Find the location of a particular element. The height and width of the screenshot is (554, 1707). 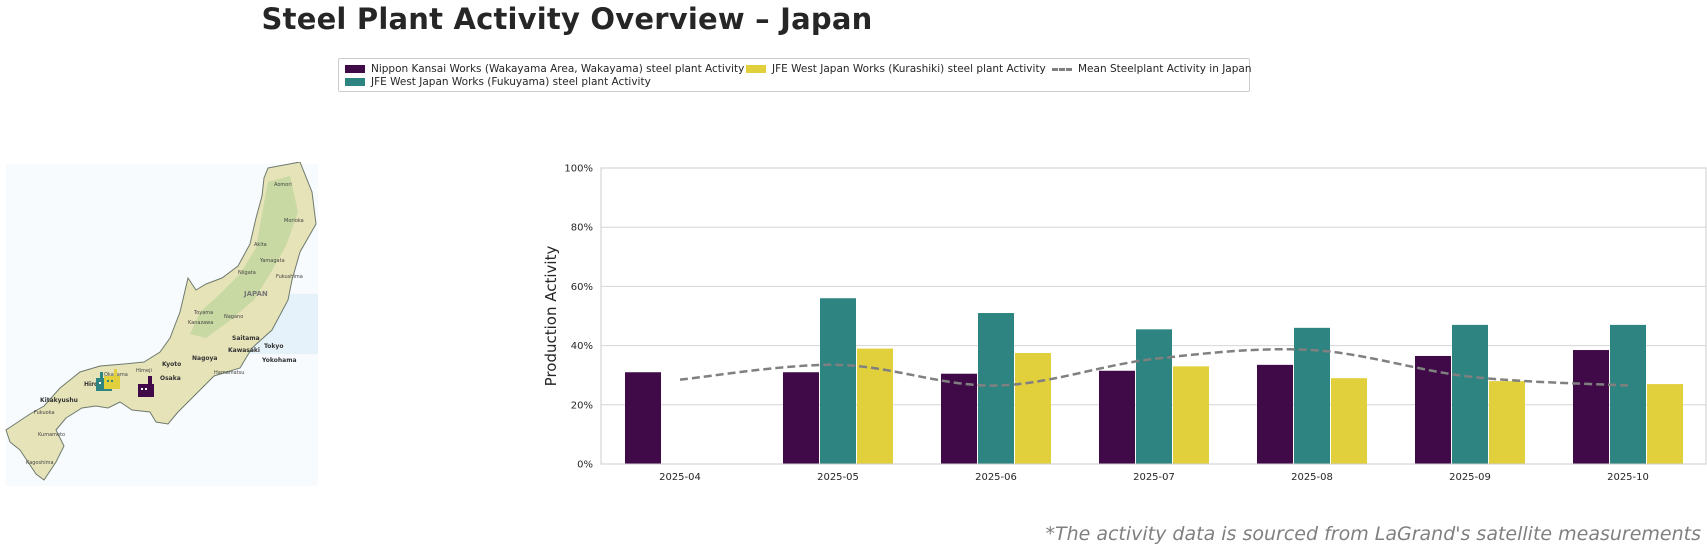

map-city-label: Akita is located at coordinates (260, 245).